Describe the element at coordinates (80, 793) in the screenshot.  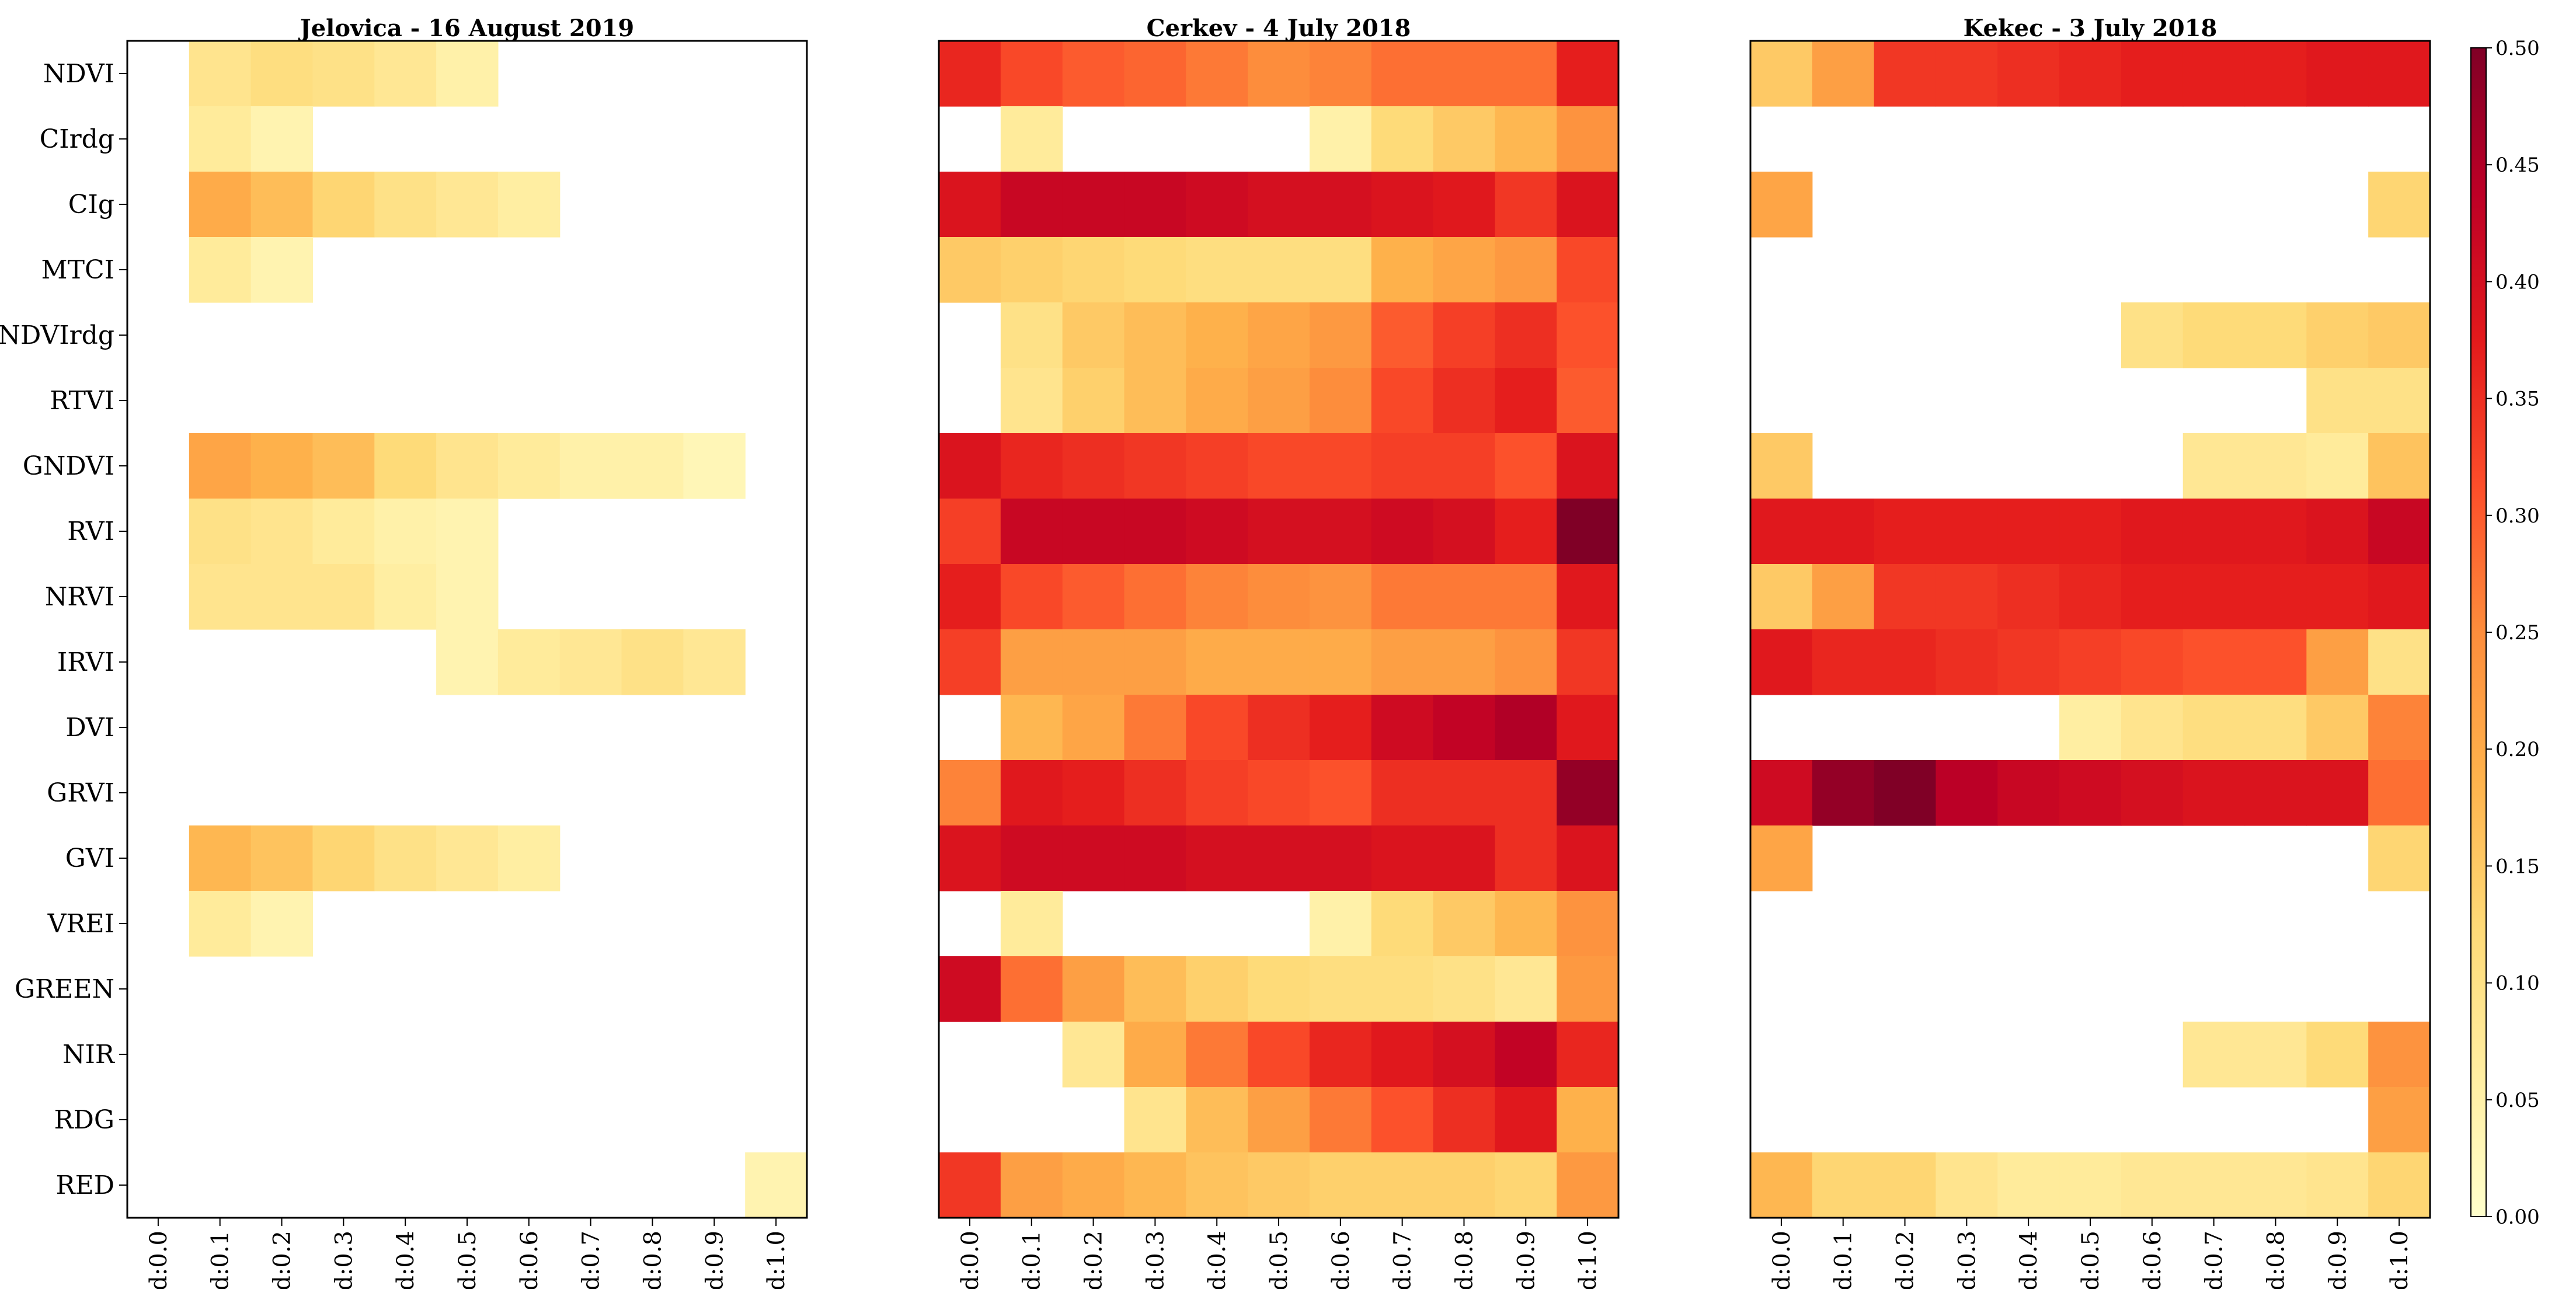
I see `row-label-grvi: GRVI` at that location.